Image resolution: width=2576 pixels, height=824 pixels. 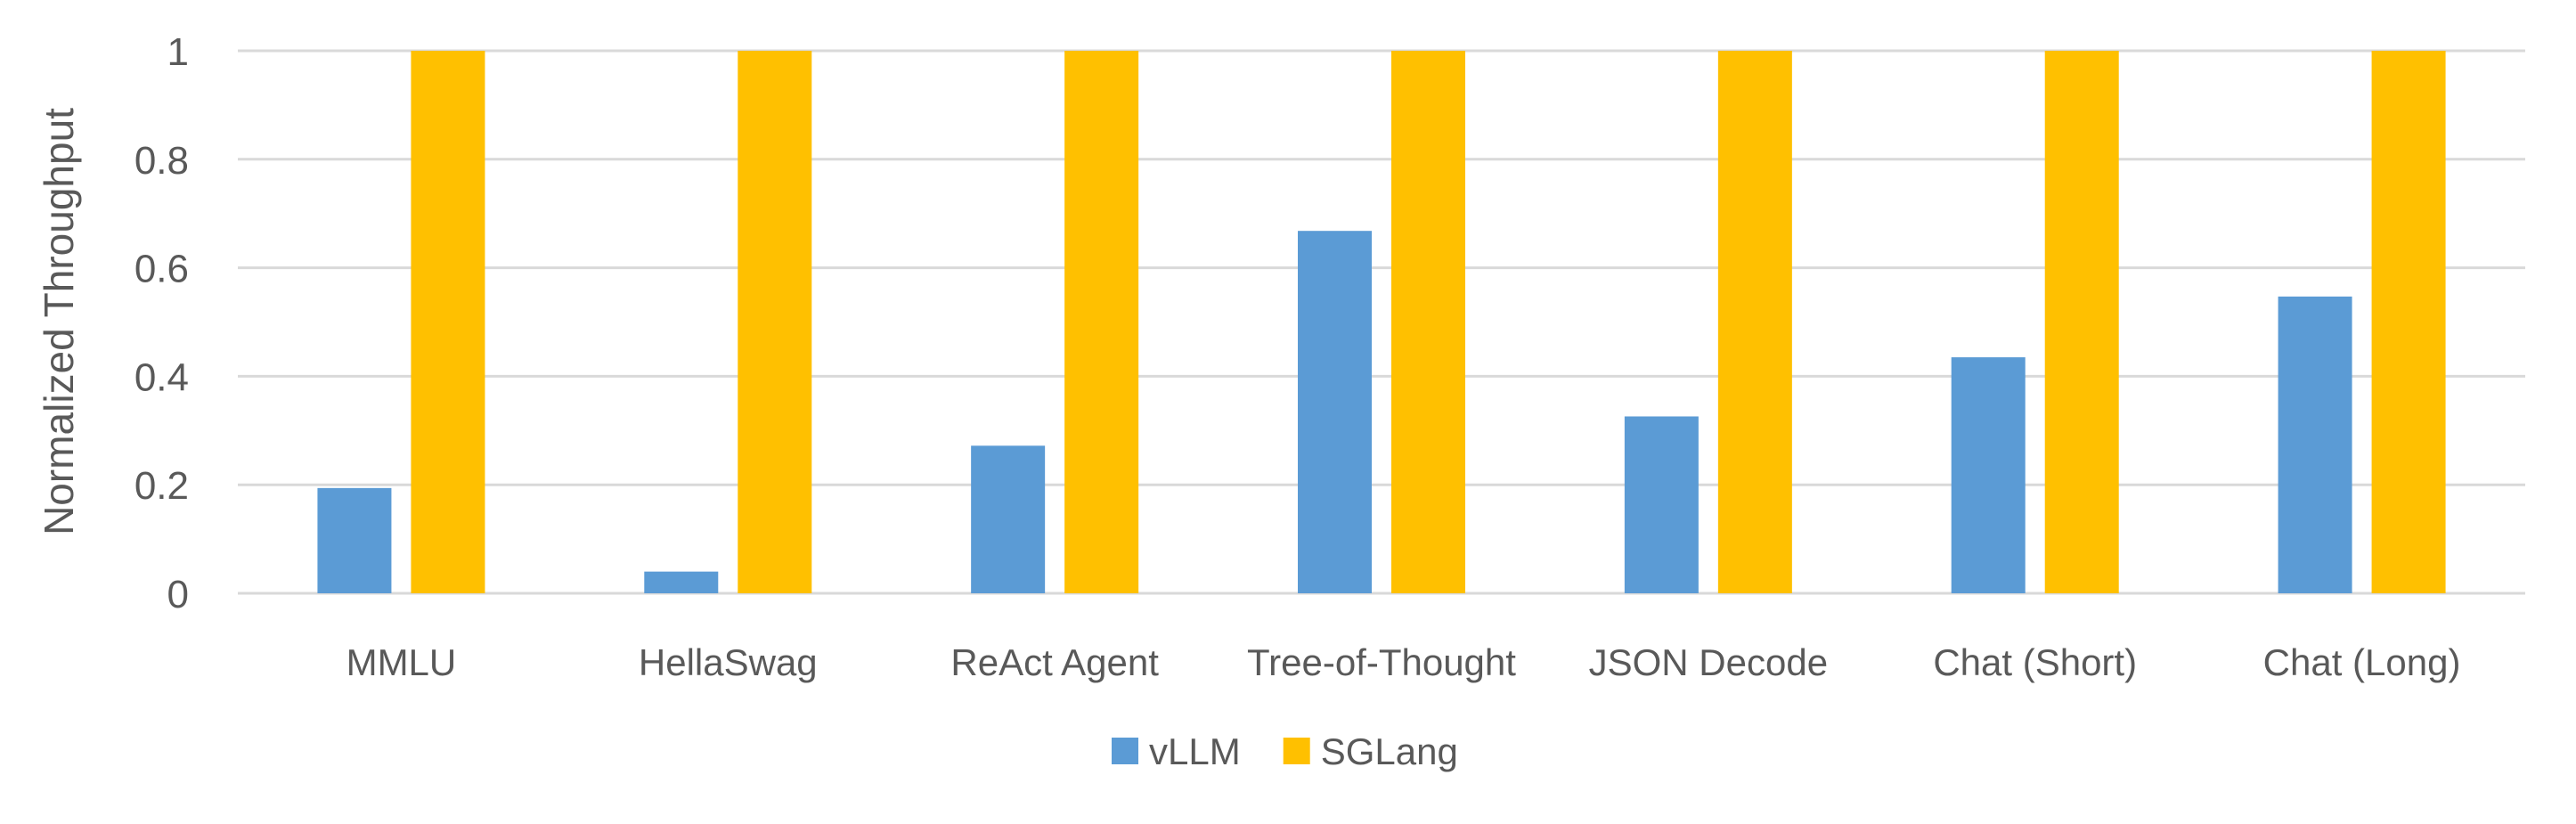 I want to click on y-tick-label: 0, so click(x=178, y=594).